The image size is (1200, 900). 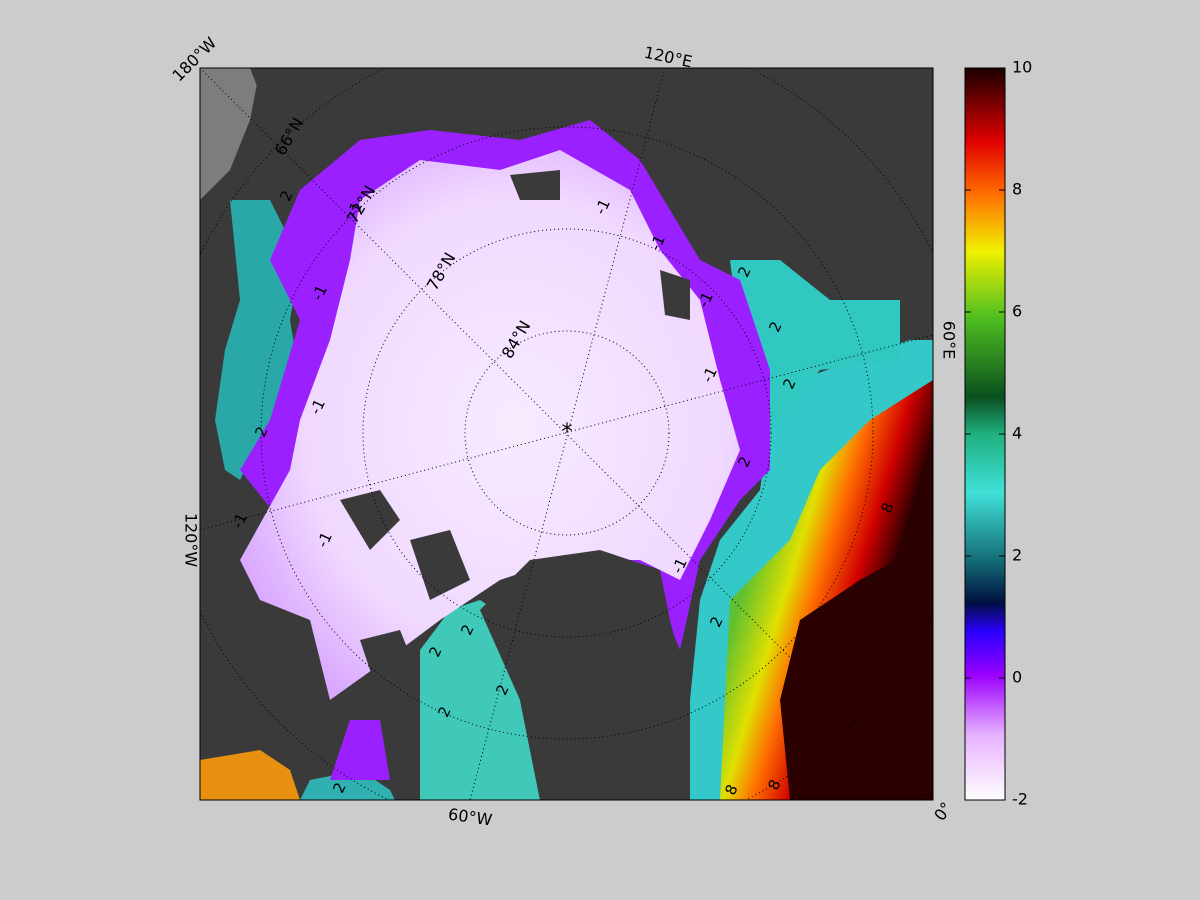 I want to click on pole-marker: *, so click(x=567, y=432).